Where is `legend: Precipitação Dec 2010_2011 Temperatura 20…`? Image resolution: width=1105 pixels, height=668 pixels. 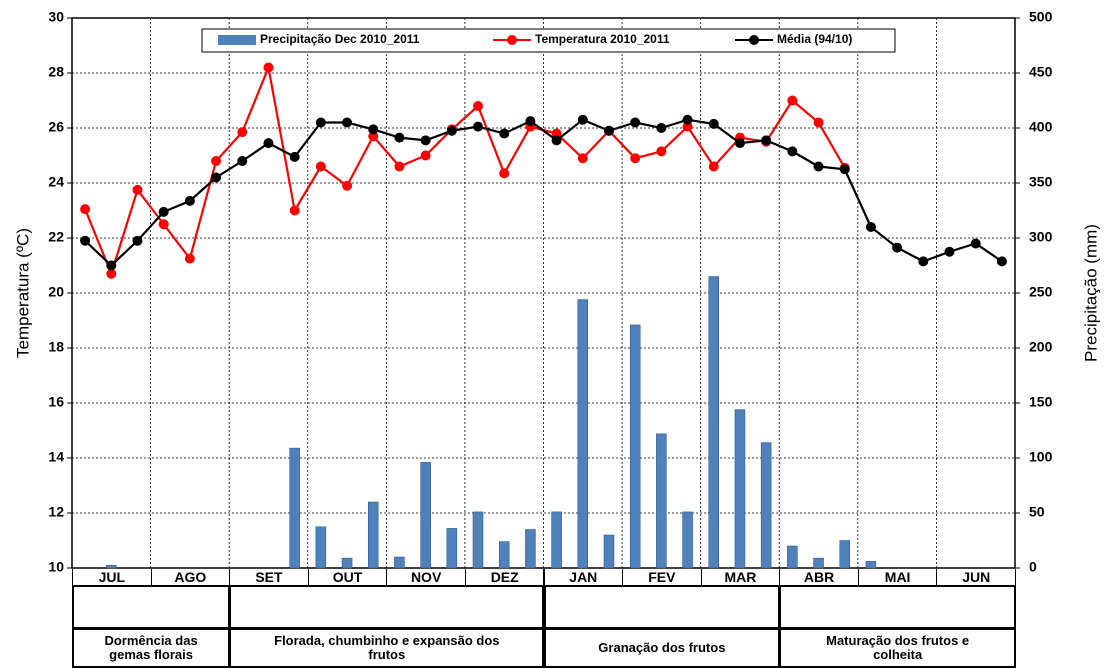 legend: Precipitação Dec 2010_2011 Temperatura 20… is located at coordinates (548, 40).